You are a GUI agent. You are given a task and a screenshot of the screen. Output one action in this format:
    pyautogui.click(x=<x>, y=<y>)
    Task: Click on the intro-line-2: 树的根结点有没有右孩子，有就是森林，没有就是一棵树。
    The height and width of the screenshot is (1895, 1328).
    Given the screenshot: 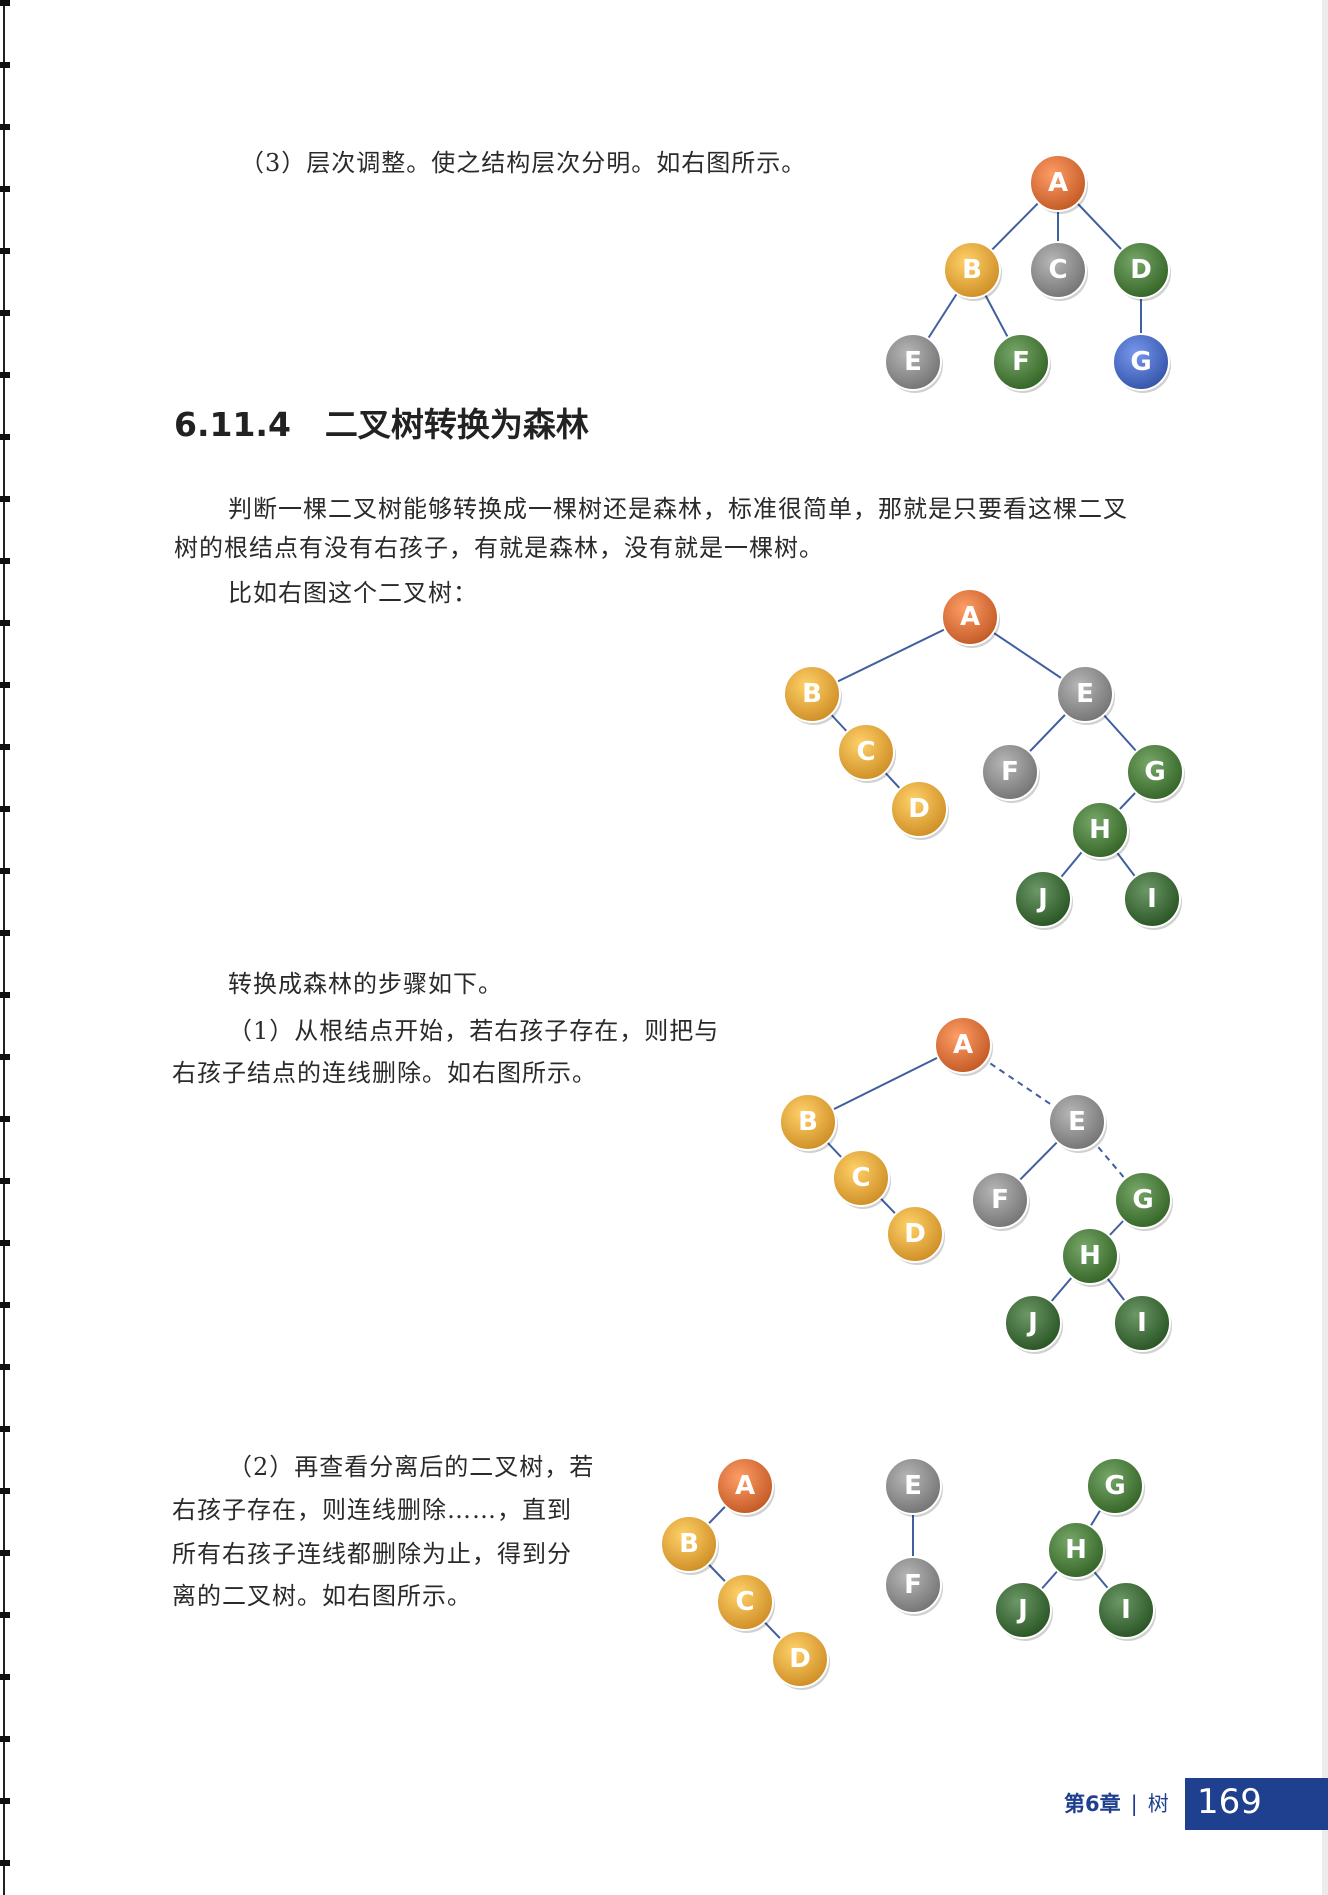 What is the action you would take?
    pyautogui.click(x=499, y=548)
    